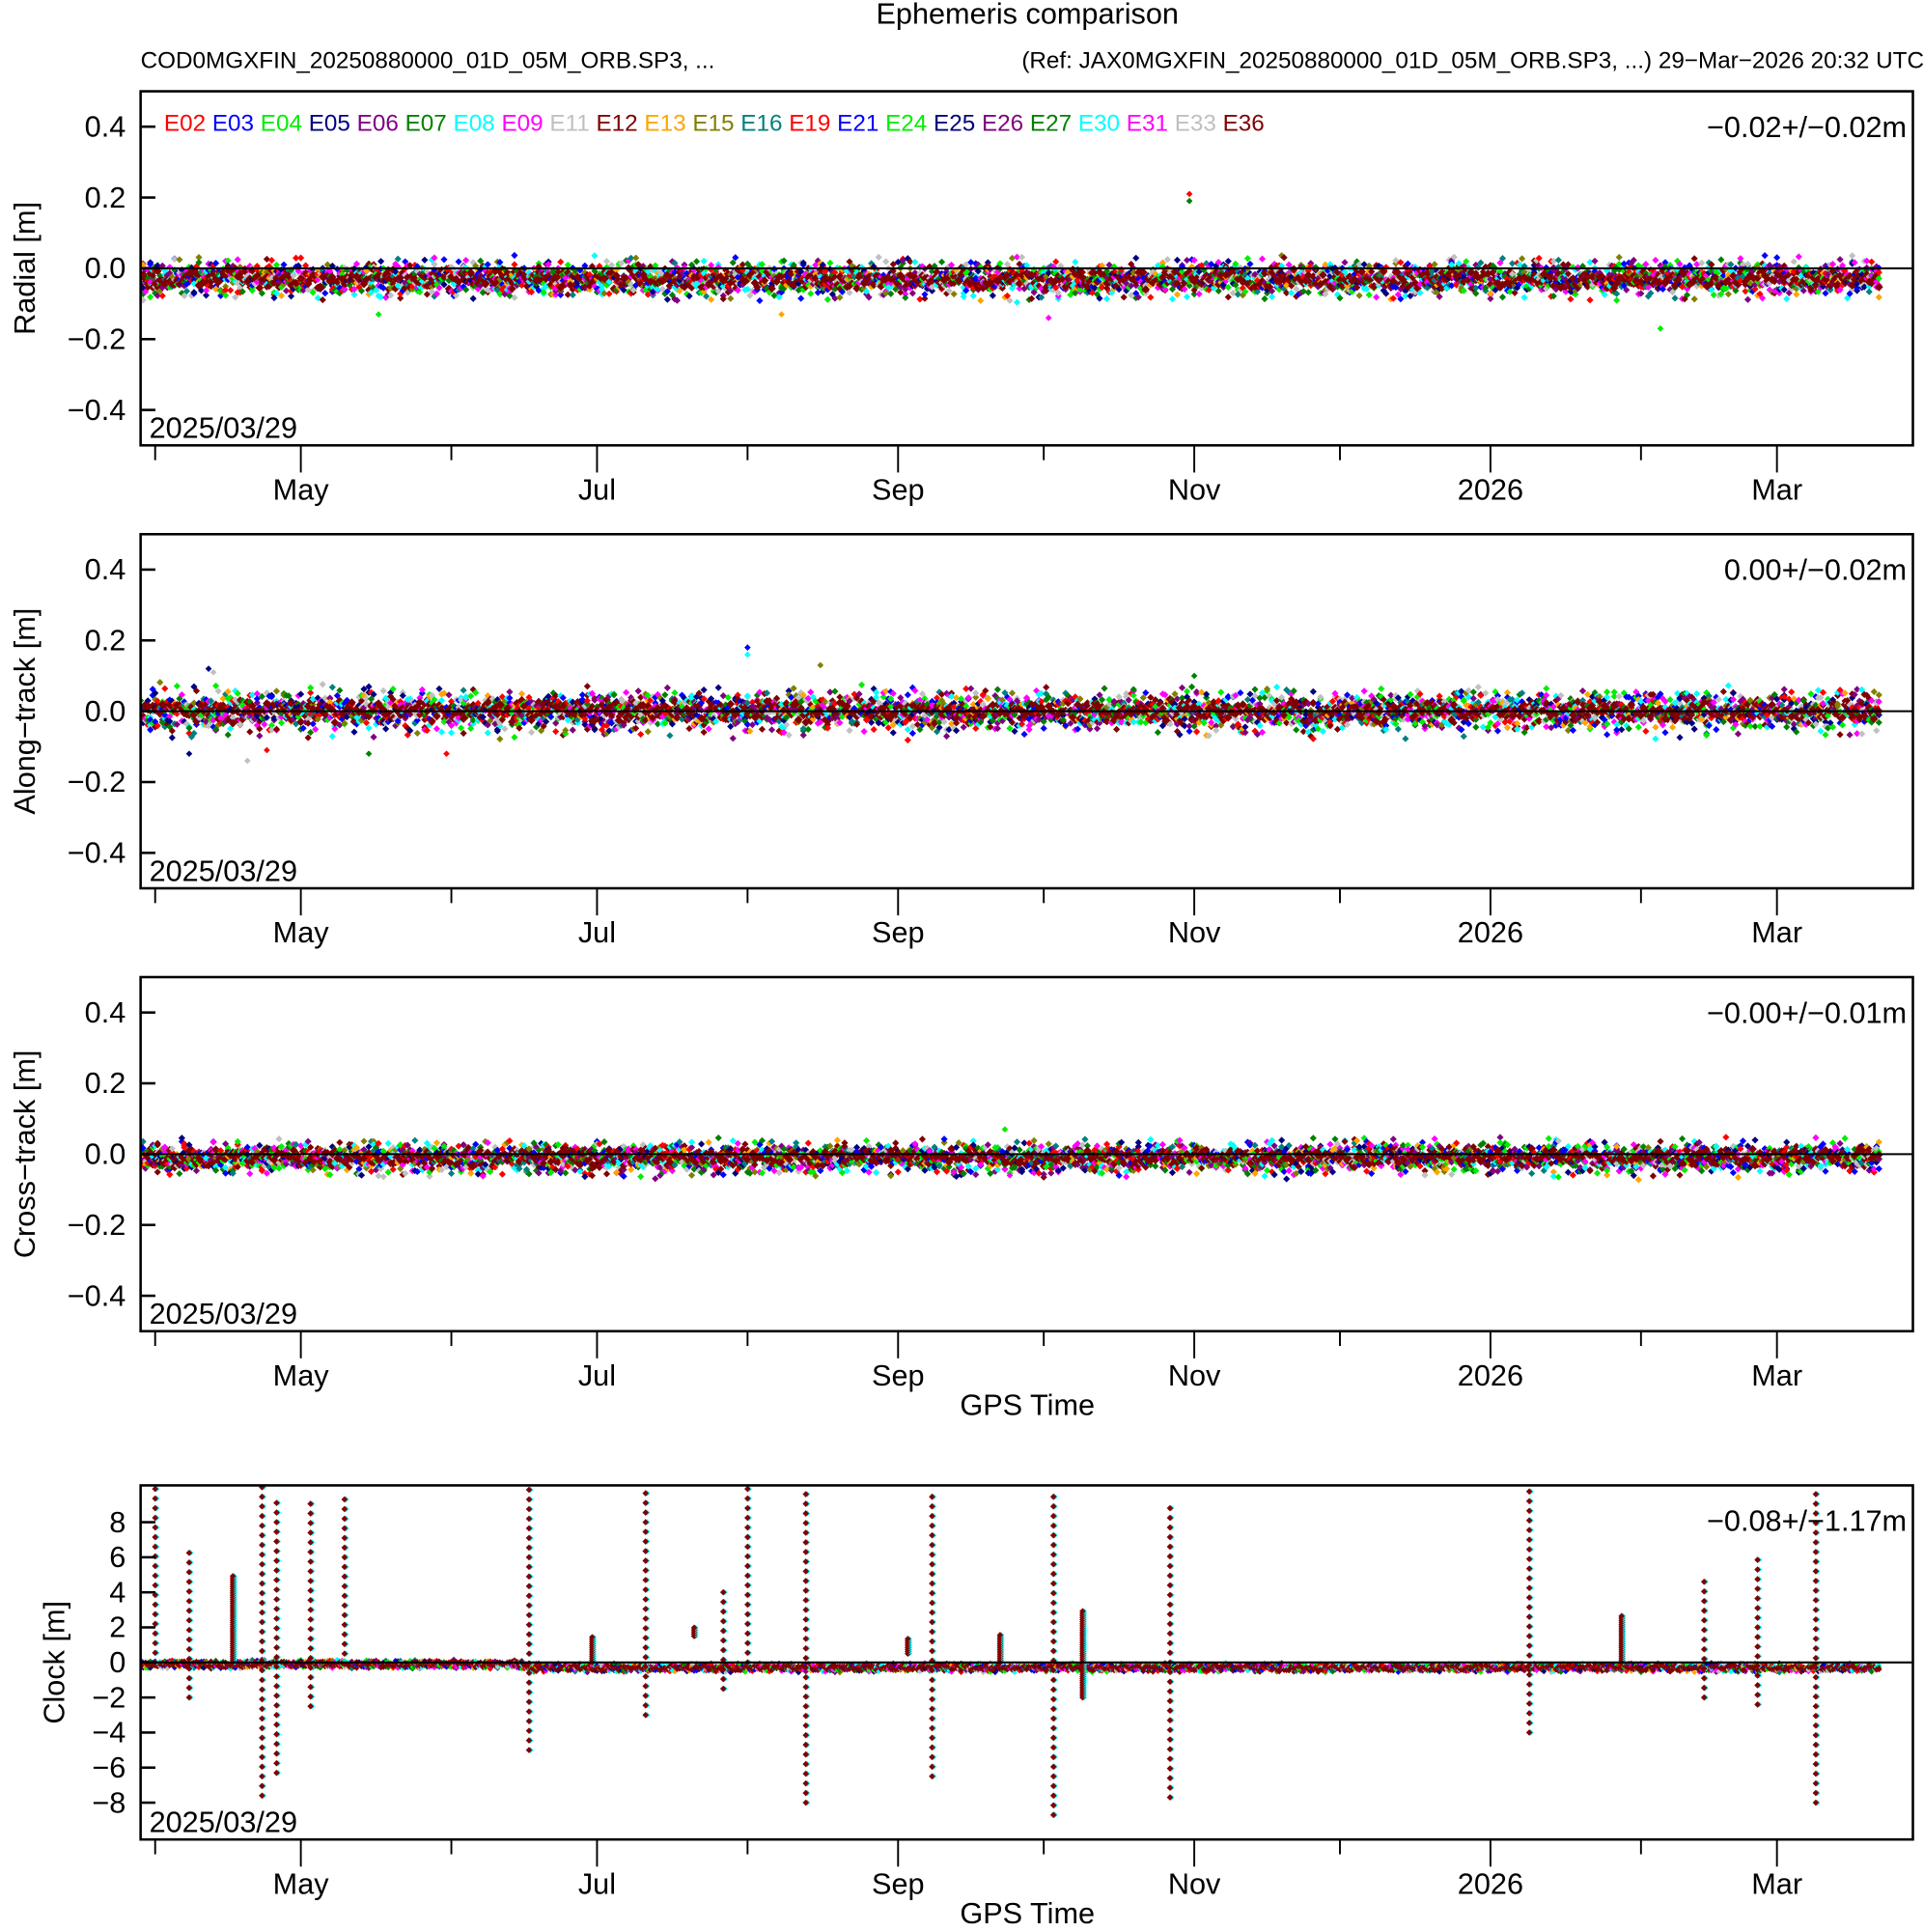  I want to click on legend-item: E11, so click(569, 123).